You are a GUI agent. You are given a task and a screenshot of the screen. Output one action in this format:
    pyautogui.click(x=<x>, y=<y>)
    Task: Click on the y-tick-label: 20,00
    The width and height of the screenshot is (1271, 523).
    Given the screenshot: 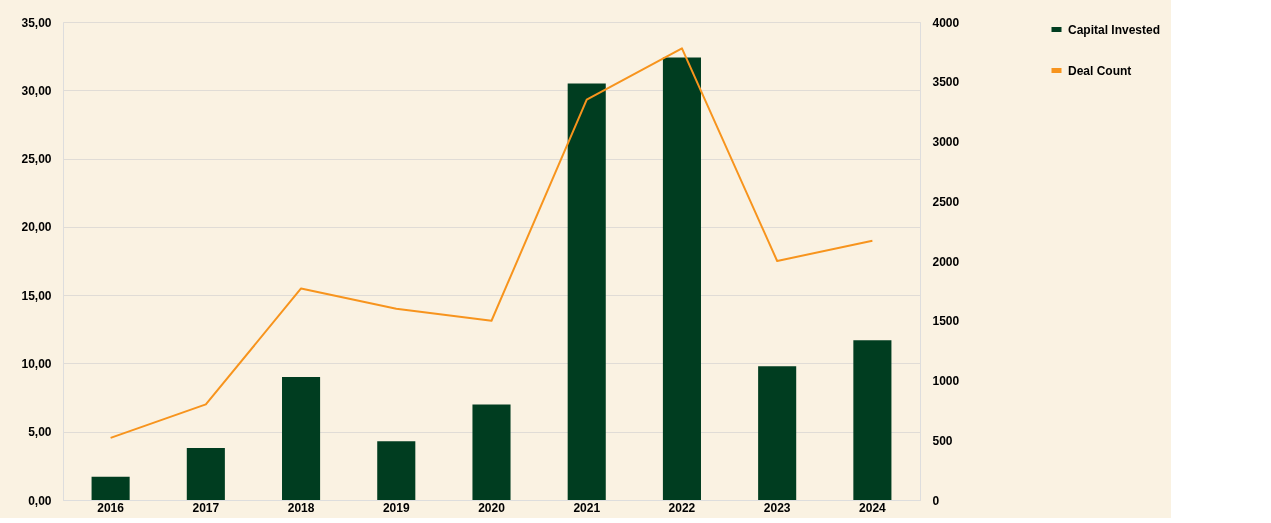 What is the action you would take?
    pyautogui.click(x=36, y=227)
    